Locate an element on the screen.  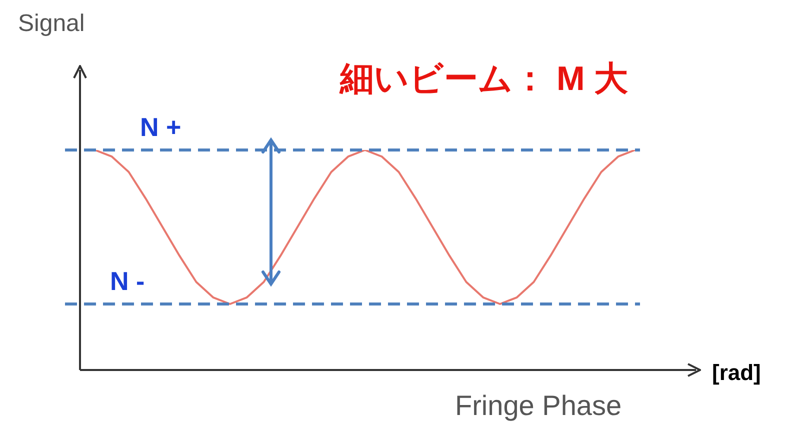
ref-line-label: N - is located at coordinates (127, 281).